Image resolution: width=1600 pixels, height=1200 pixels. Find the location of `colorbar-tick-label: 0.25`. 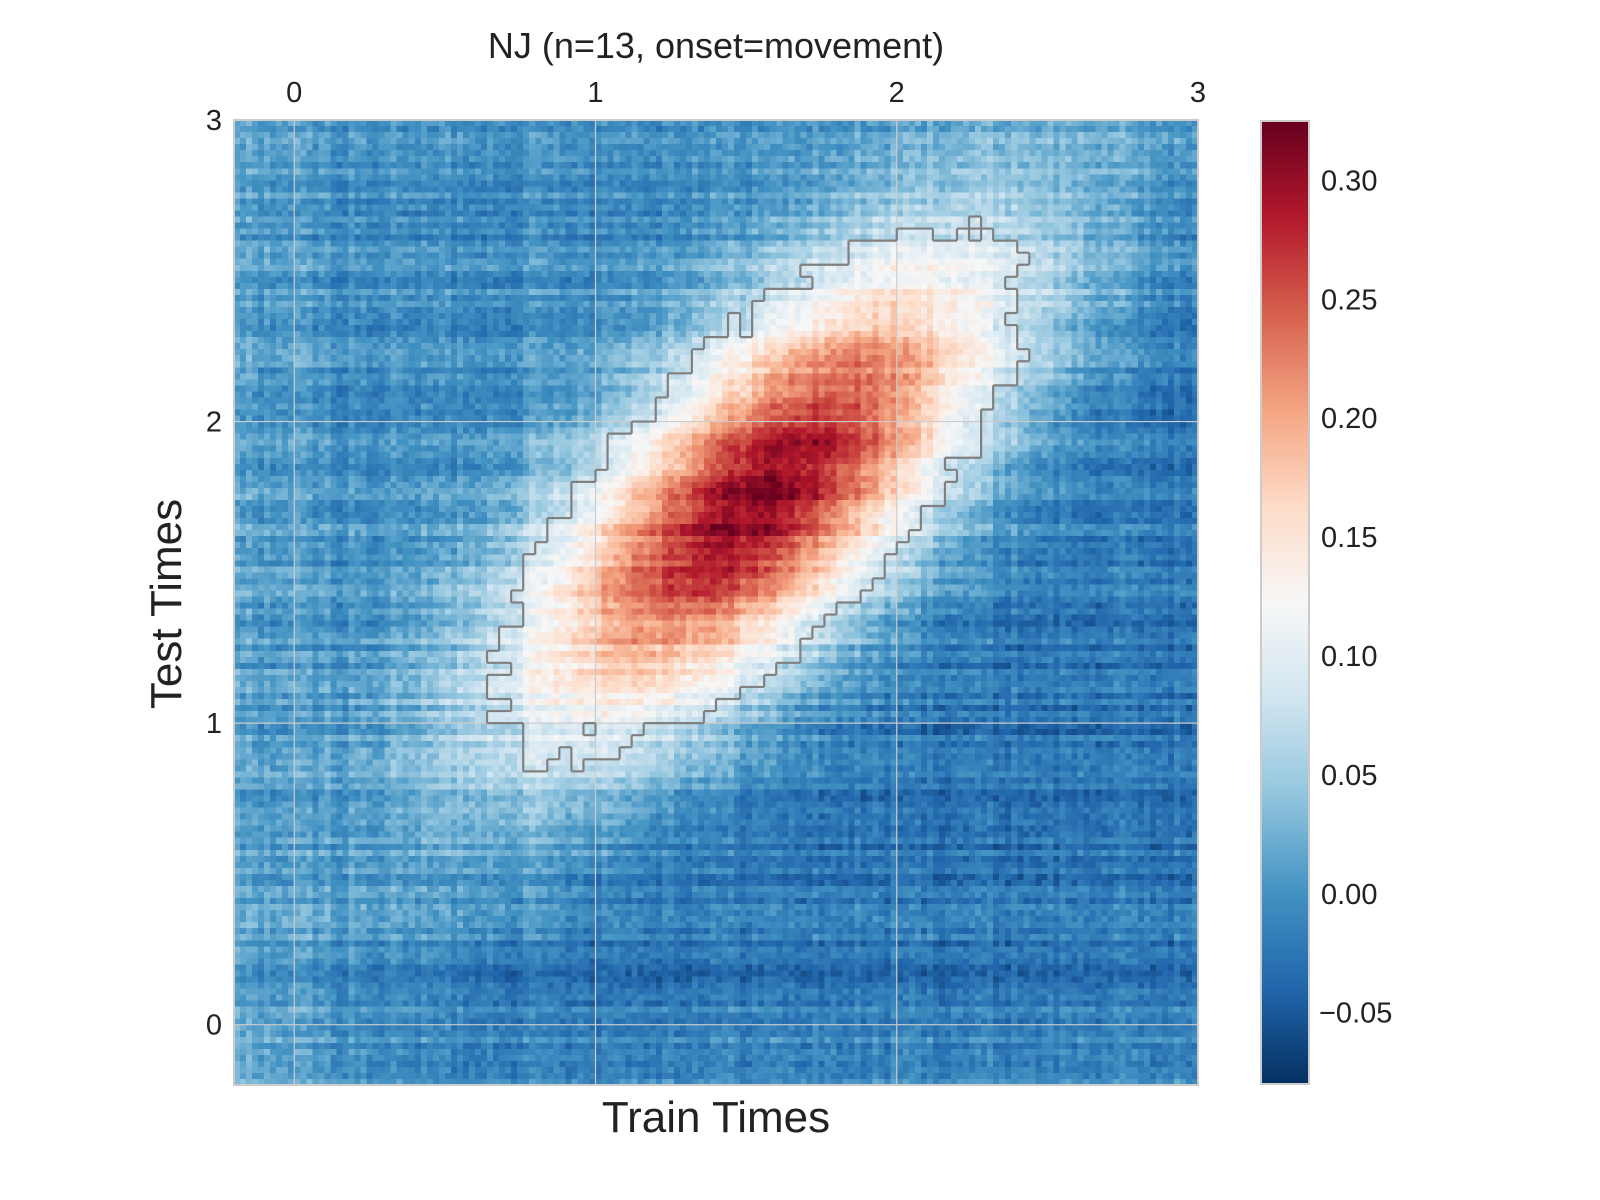

colorbar-tick-label: 0.25 is located at coordinates (1349, 300).